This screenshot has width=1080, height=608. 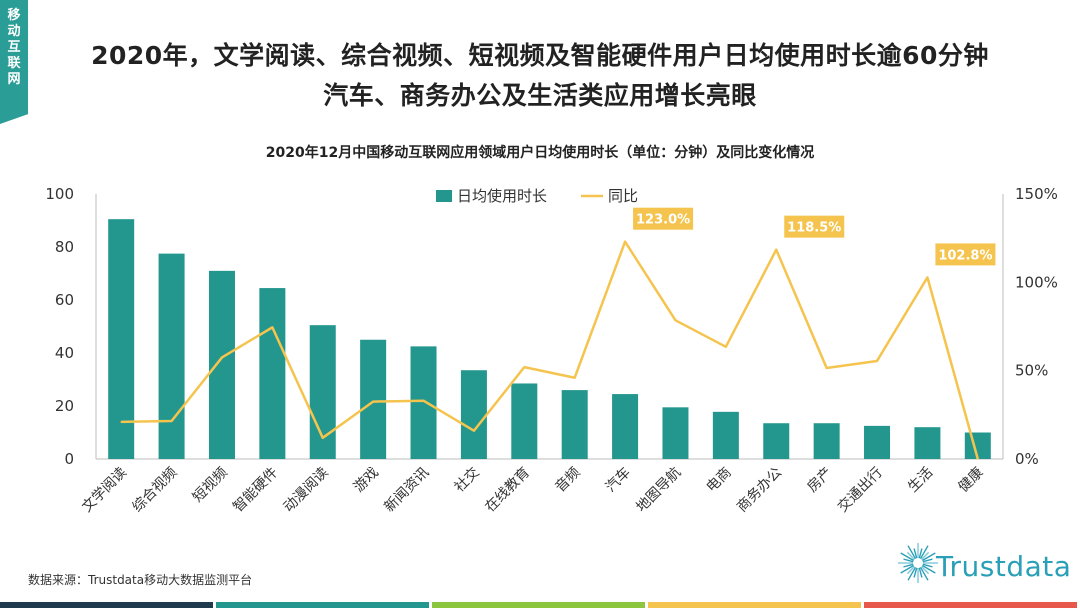 I want to click on footer-color-bar, so click(x=540, y=605).